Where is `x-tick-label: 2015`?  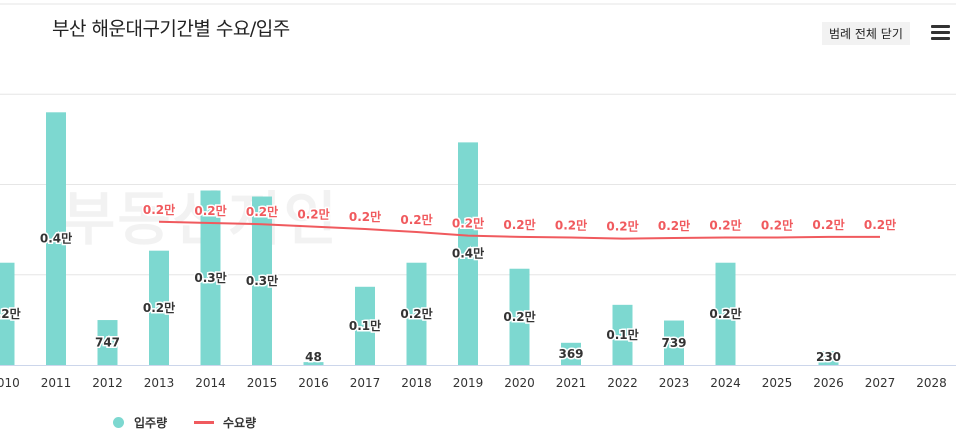 x-tick-label: 2015 is located at coordinates (262, 383).